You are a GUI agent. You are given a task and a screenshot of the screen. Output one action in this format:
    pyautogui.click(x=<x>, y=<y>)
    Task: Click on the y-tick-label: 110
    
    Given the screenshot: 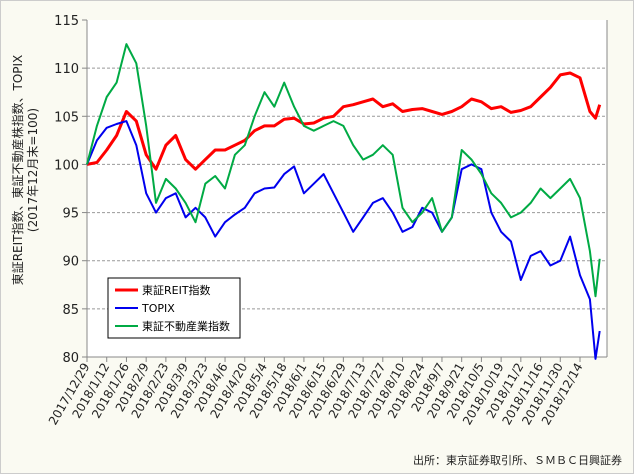 What is the action you would take?
    pyautogui.click(x=66, y=69)
    